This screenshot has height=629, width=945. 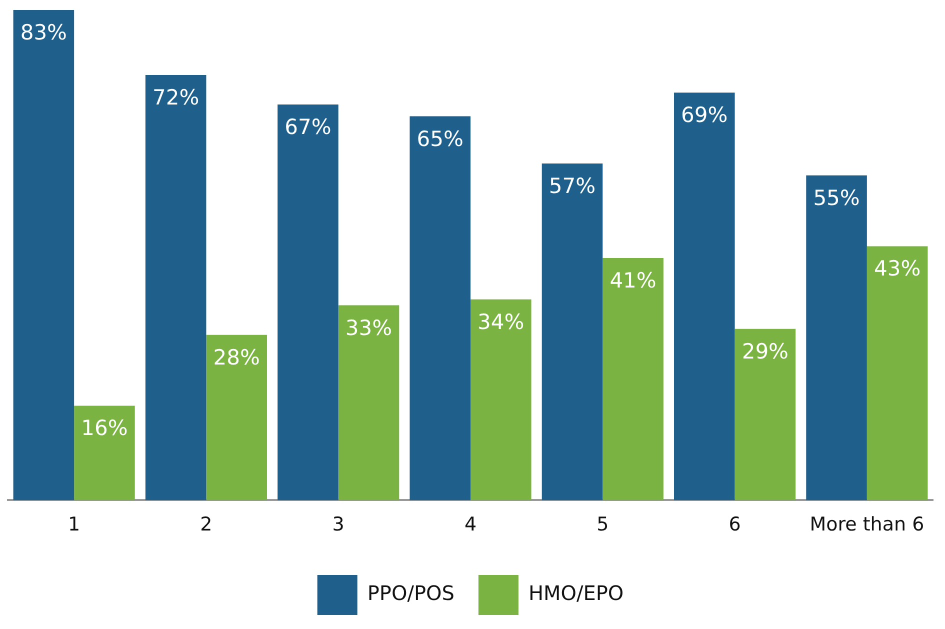 I want to click on data-label: 67%, so click(x=308, y=126).